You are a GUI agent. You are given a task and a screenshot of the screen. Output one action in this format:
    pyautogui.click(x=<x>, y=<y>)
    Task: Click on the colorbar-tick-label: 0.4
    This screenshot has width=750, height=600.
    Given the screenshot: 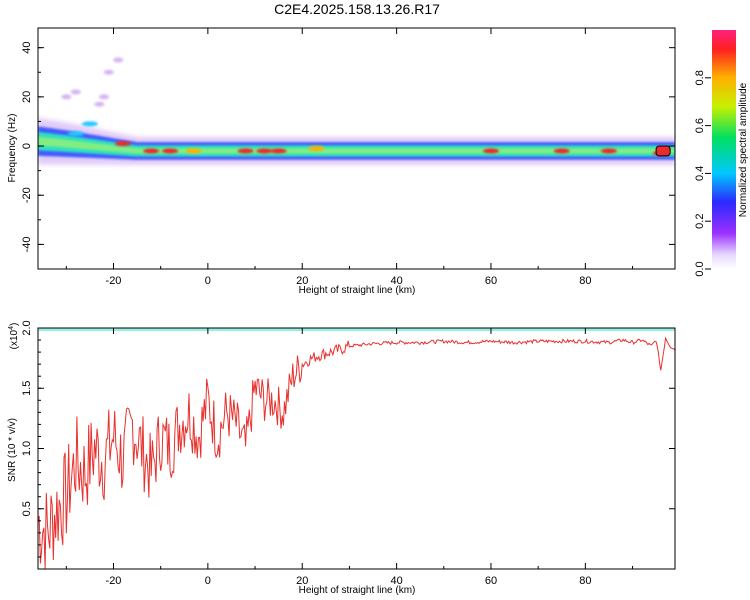 What is the action you would take?
    pyautogui.click(x=700, y=173)
    